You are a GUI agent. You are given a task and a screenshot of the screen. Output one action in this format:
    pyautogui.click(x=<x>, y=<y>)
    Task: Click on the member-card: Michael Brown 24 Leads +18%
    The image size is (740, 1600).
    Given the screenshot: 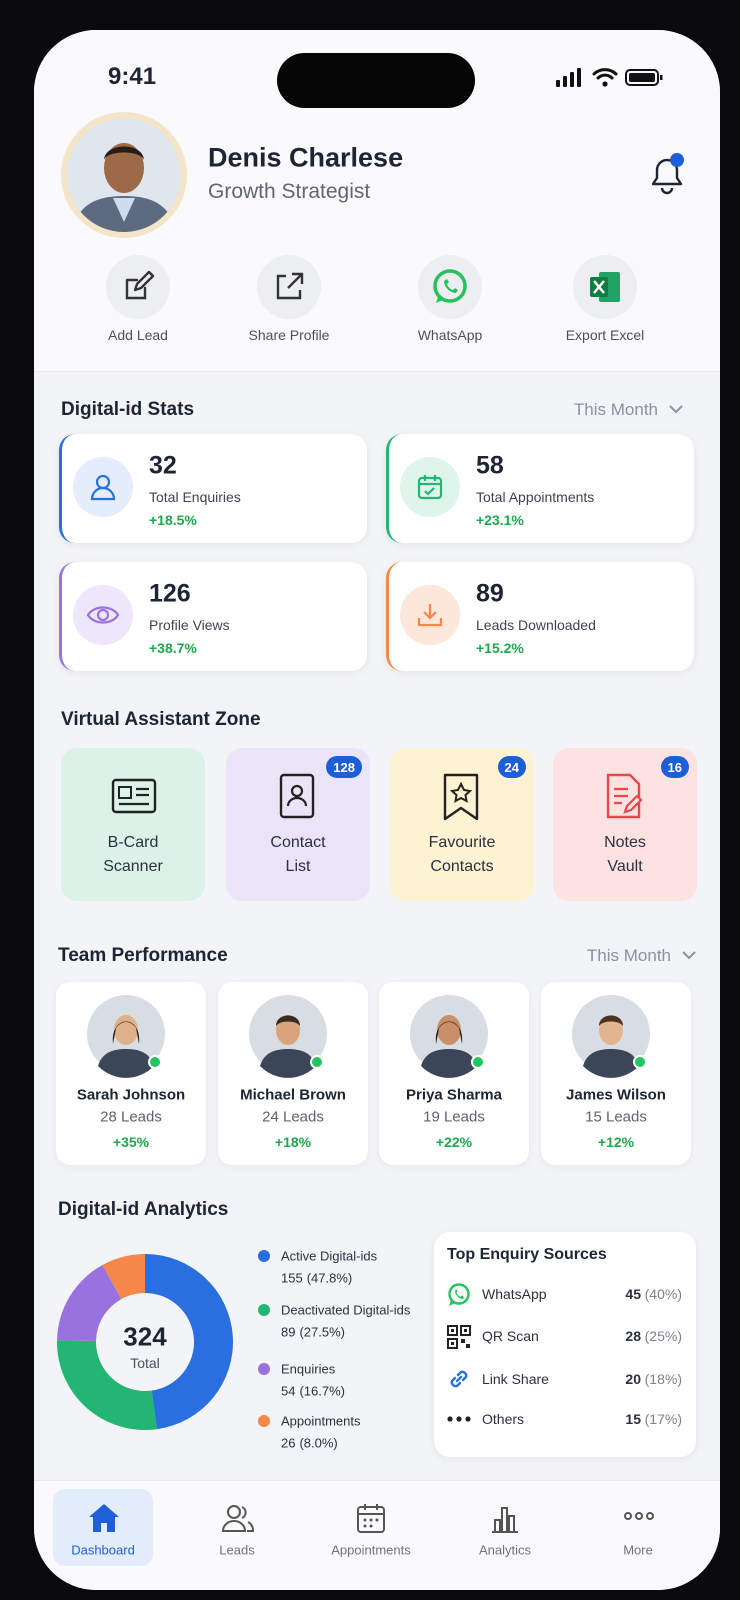 What is the action you would take?
    pyautogui.click(x=293, y=1073)
    